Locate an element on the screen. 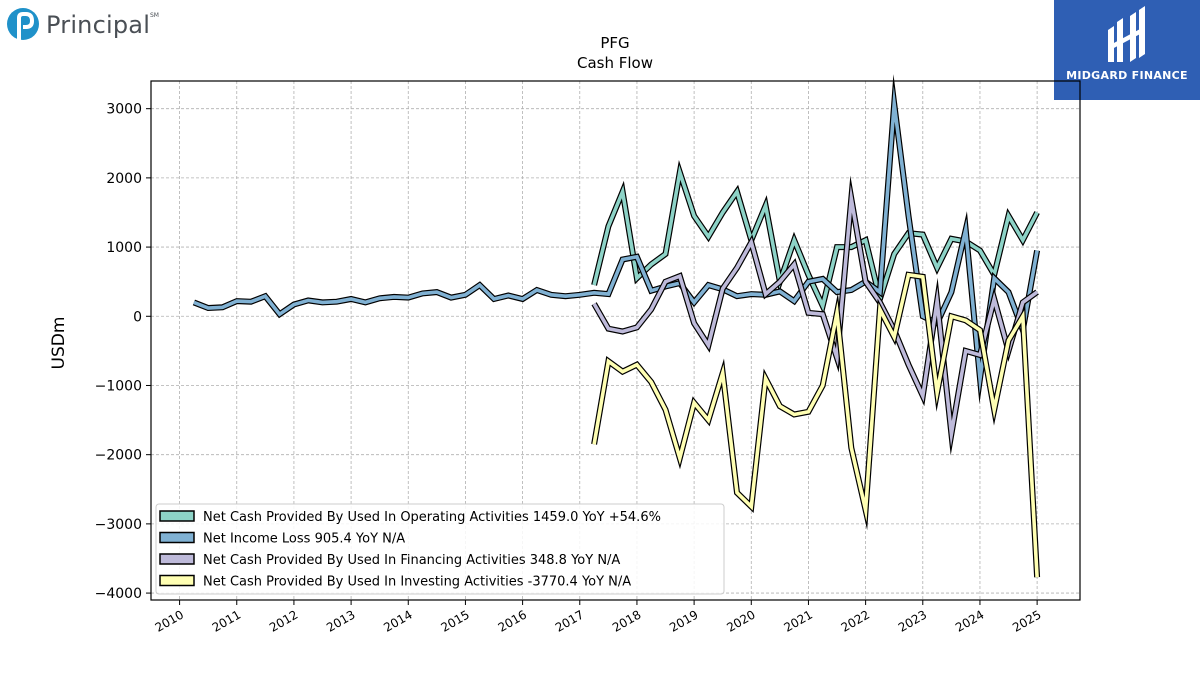  principal-logo-icon is located at coordinates (23, 26).